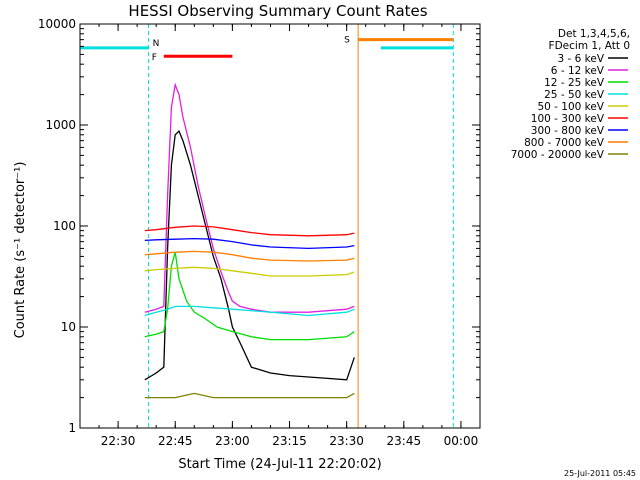  Describe the element at coordinates (68, 327) in the screenshot. I see `y-tick-label: 10` at that location.